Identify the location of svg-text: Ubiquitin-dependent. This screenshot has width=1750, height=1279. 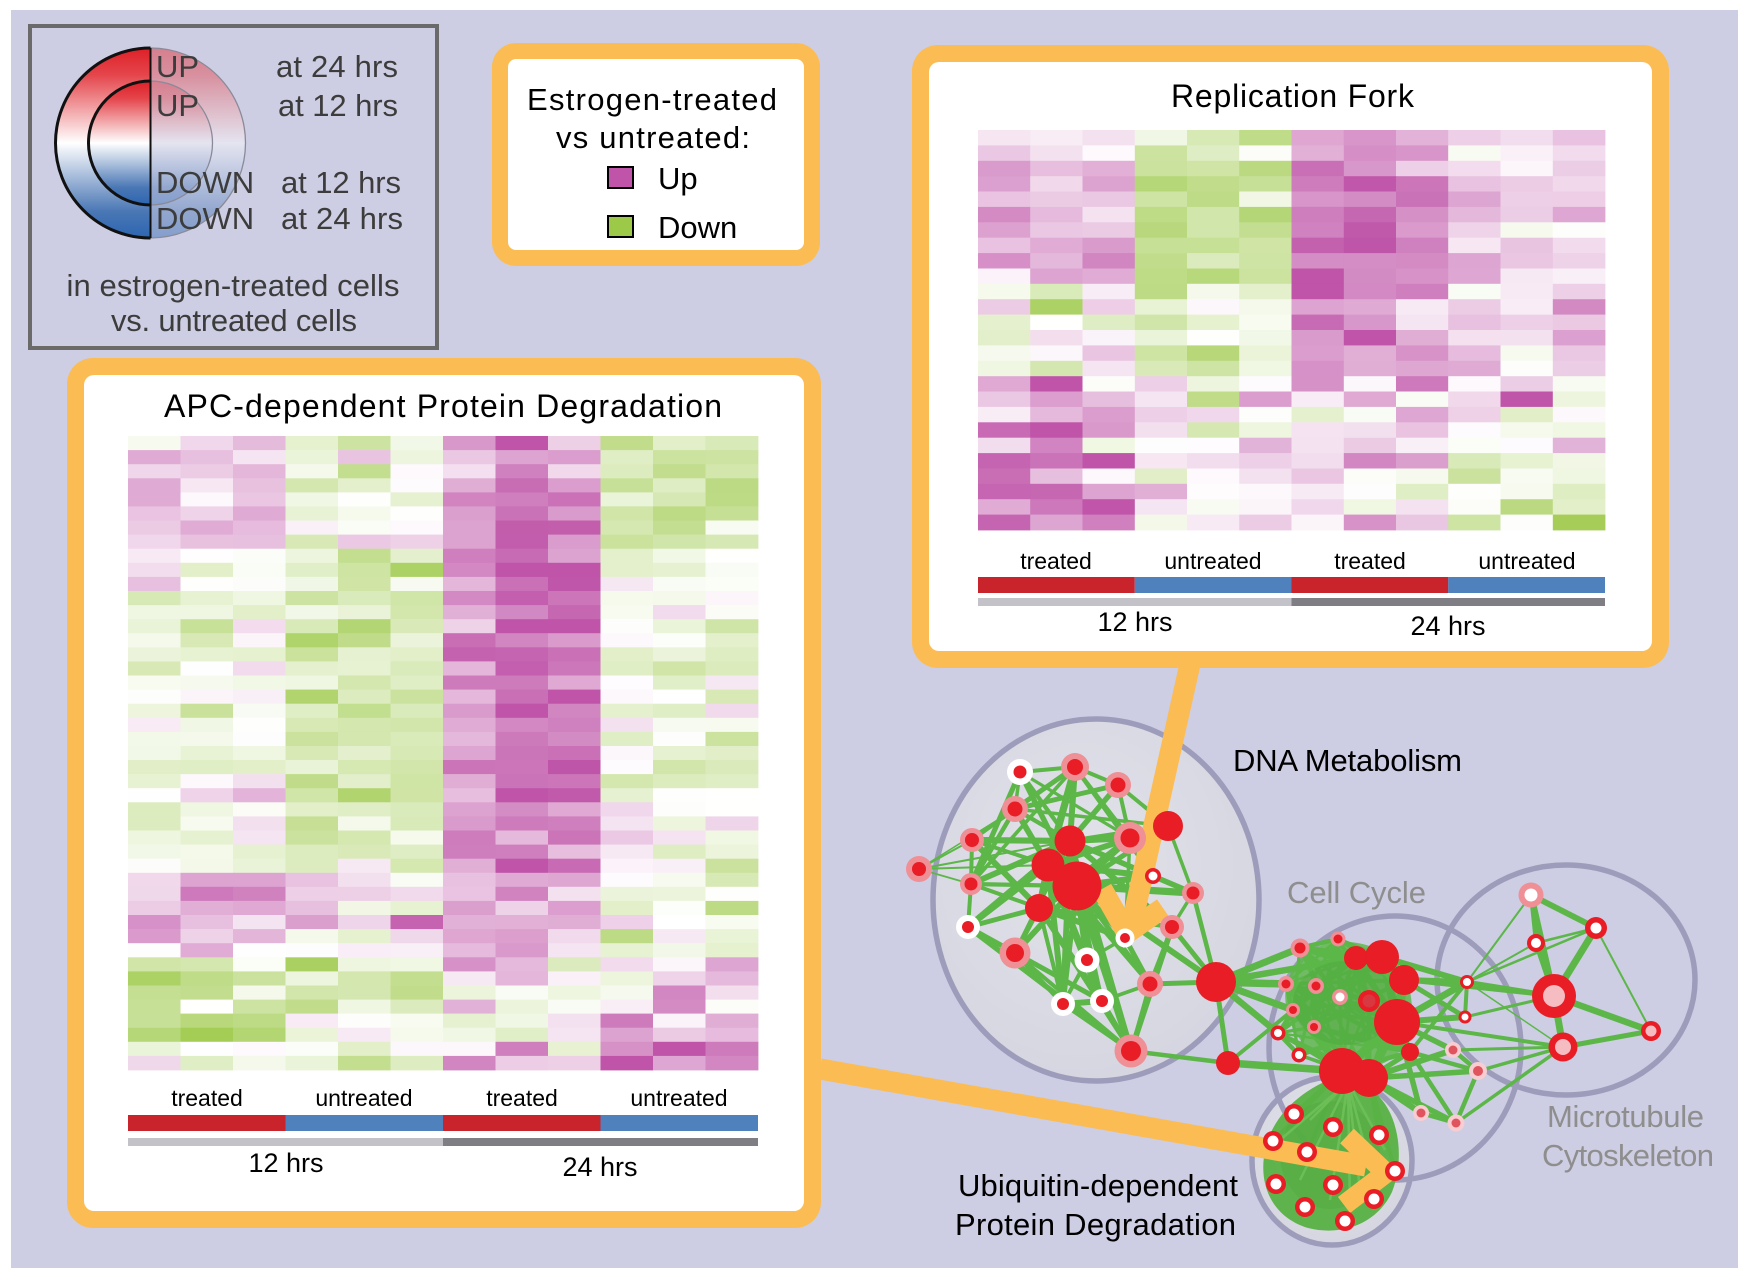
(1098, 1185).